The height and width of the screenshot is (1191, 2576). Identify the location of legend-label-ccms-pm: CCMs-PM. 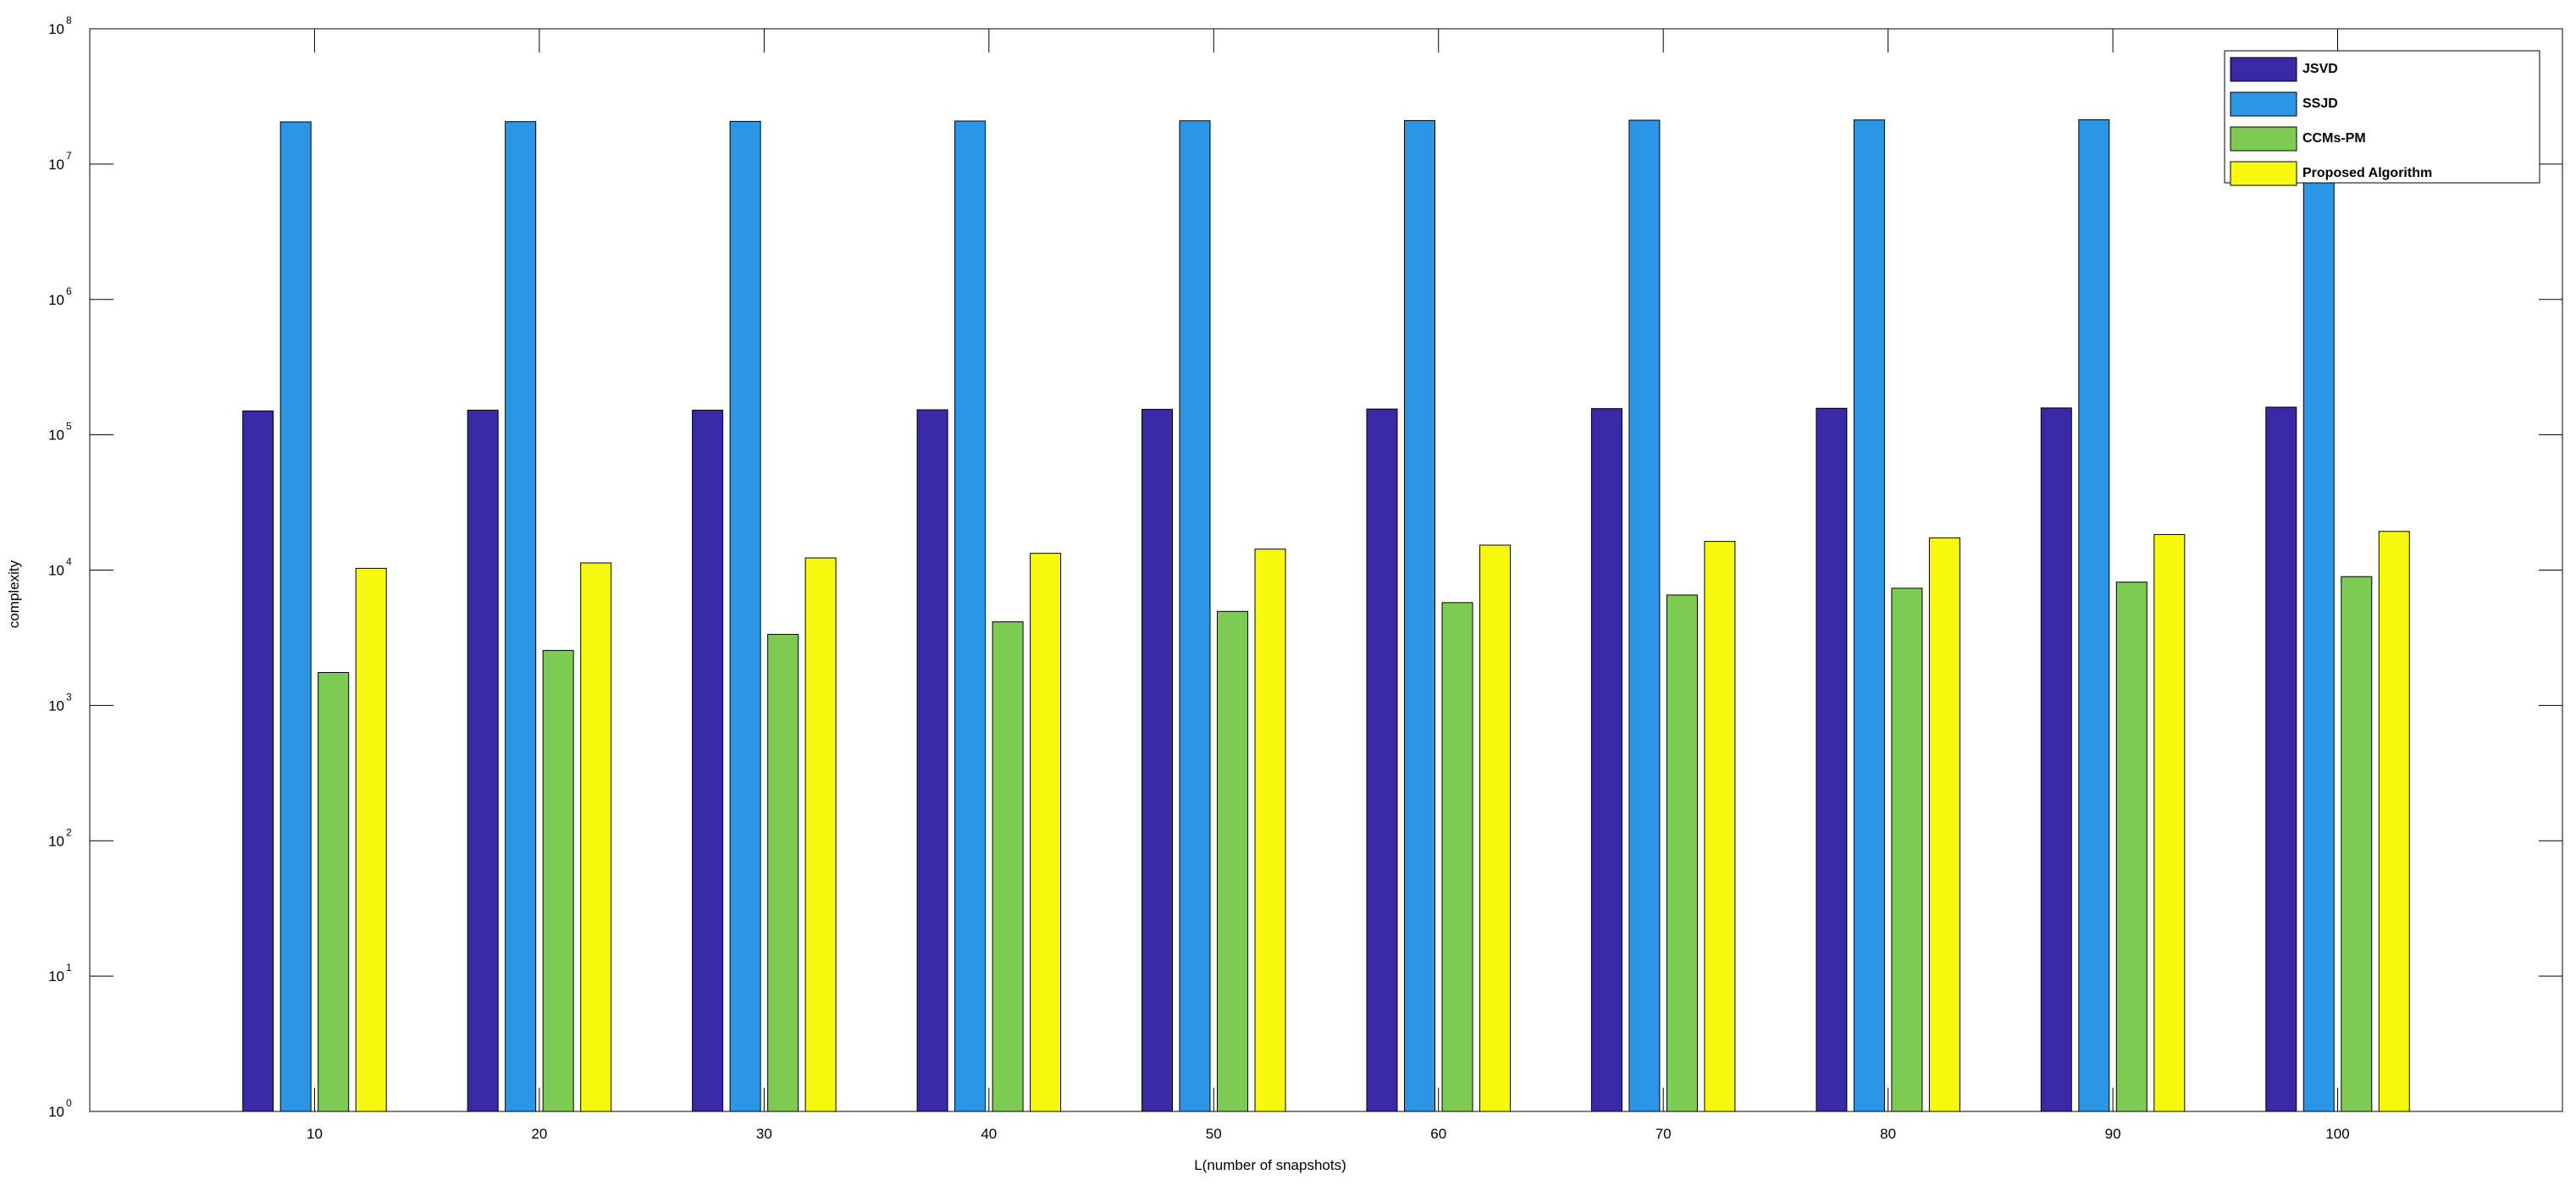
(2334, 138).